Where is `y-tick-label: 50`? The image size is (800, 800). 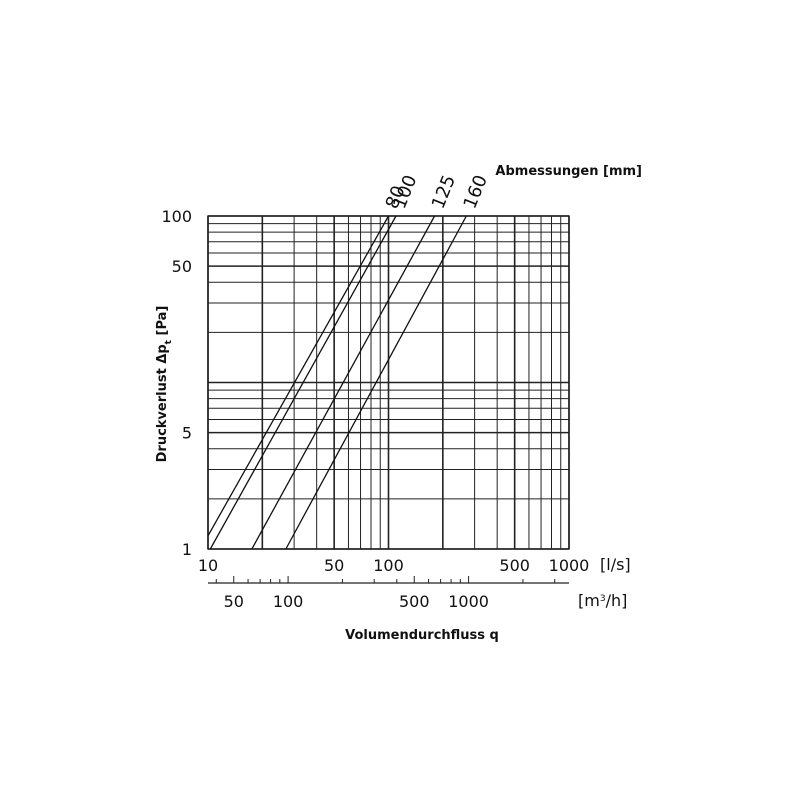 y-tick-label: 50 is located at coordinates (182, 266).